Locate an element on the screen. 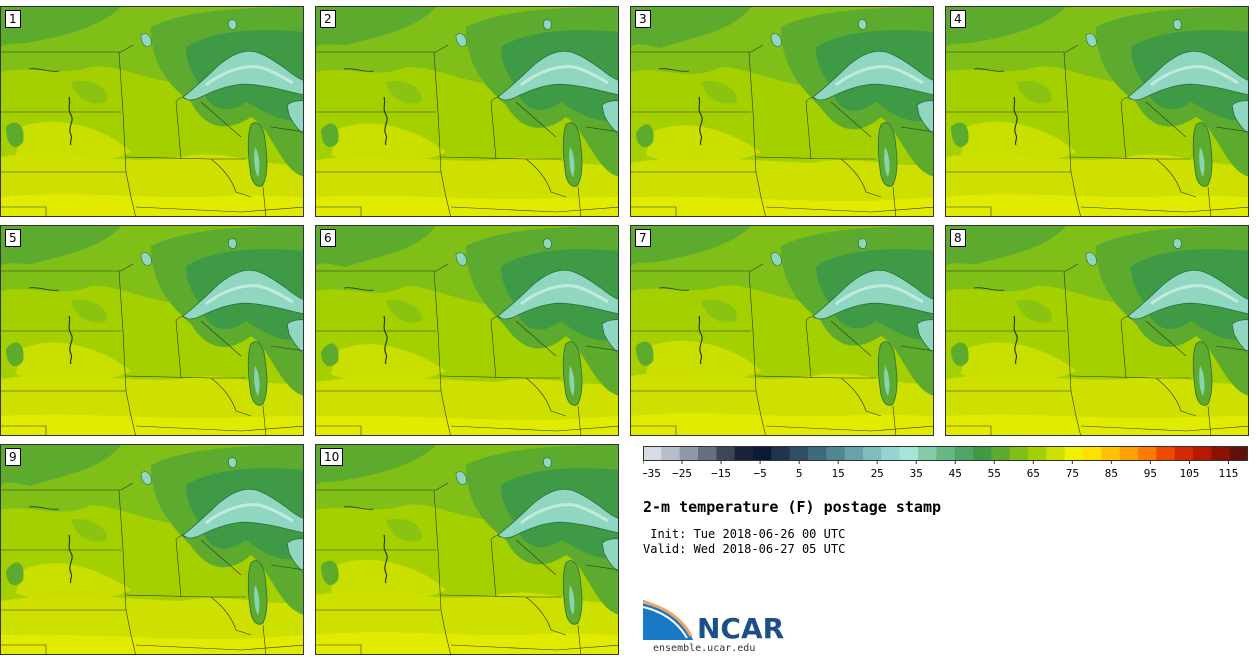 This screenshot has height=657, width=1260. member-number-label: 4 is located at coordinates (958, 19).